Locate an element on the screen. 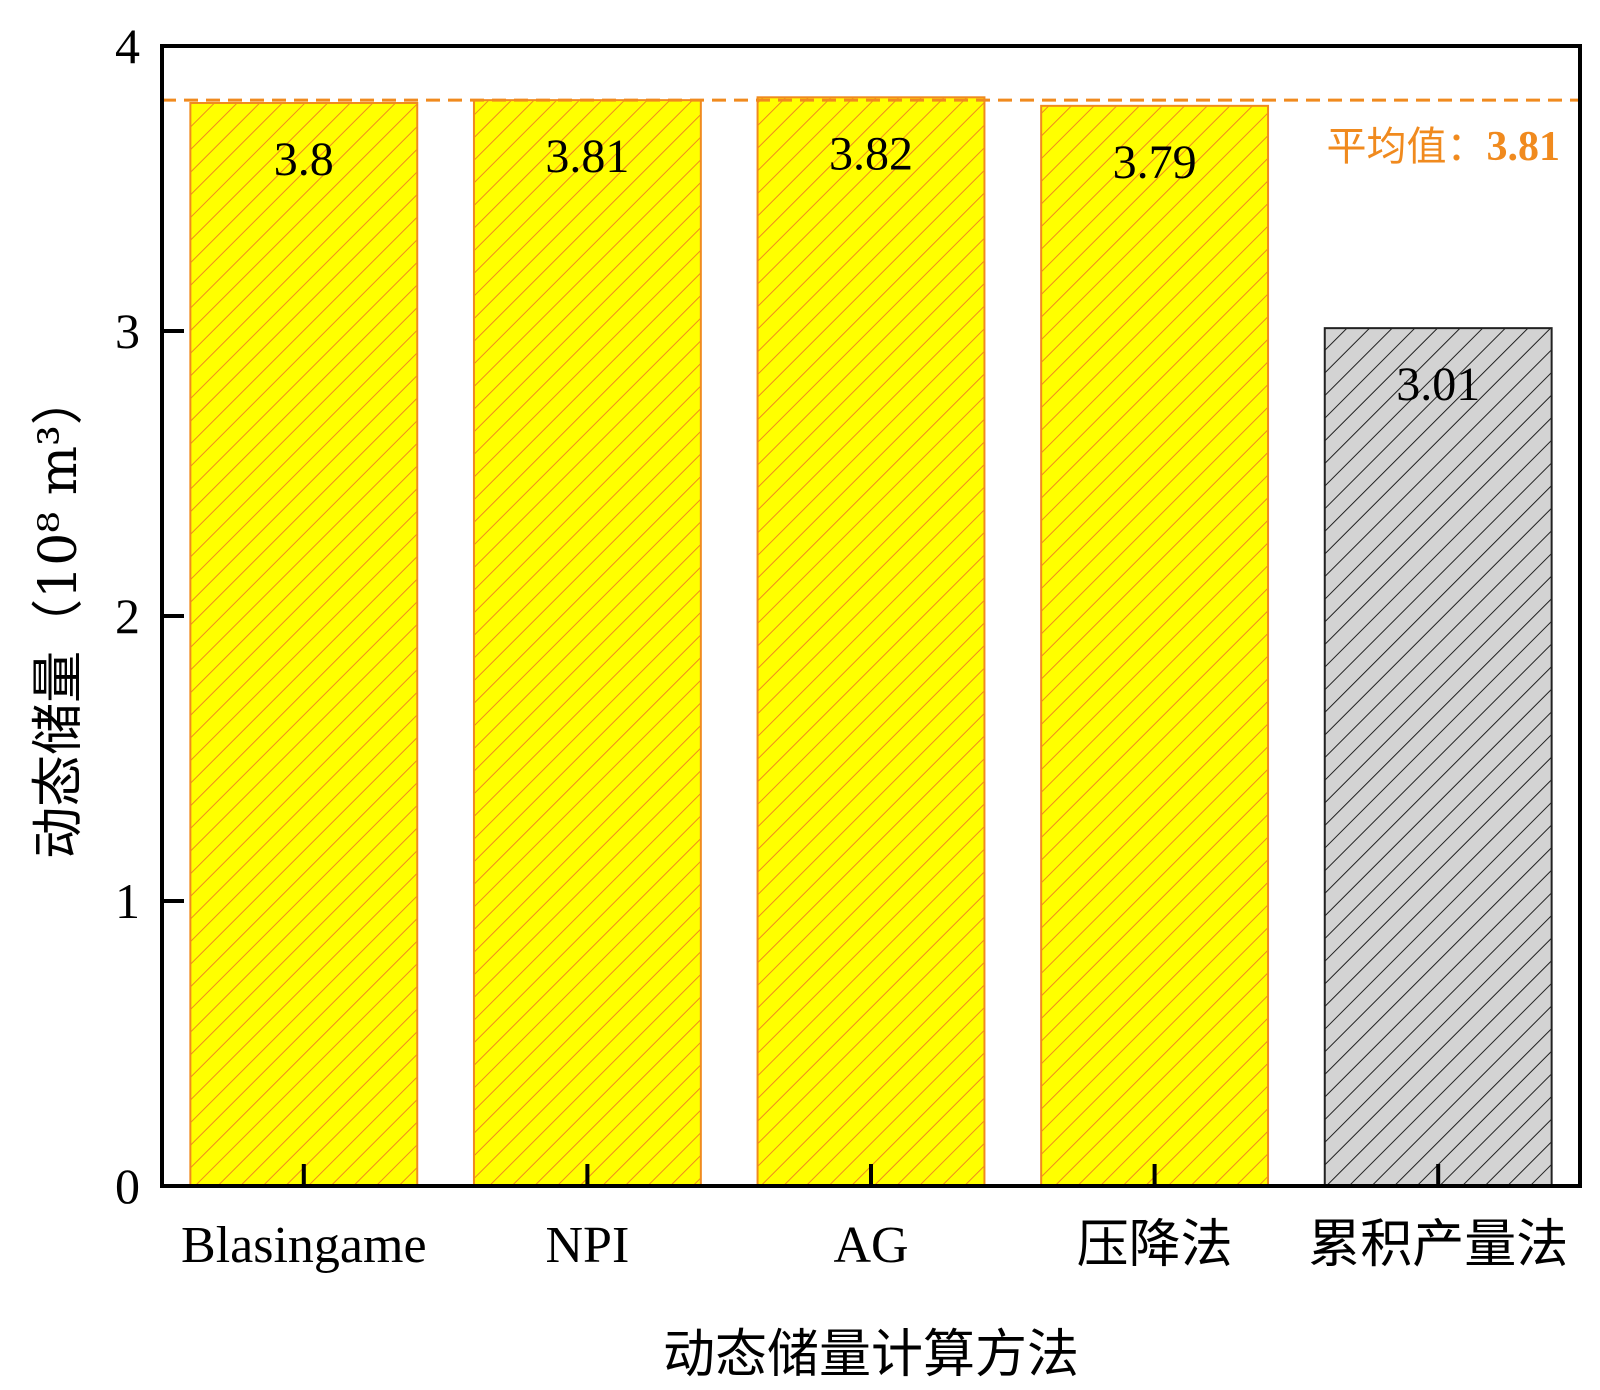 This screenshot has width=1600, height=1390. x-axis-title: 动态储量计算方法 is located at coordinates (871, 1355).